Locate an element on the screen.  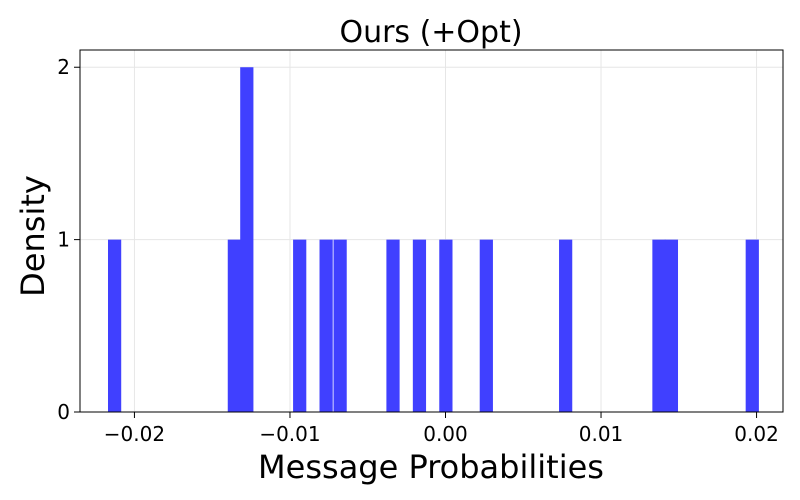
y-tick-label: 2 is located at coordinates (63, 67).